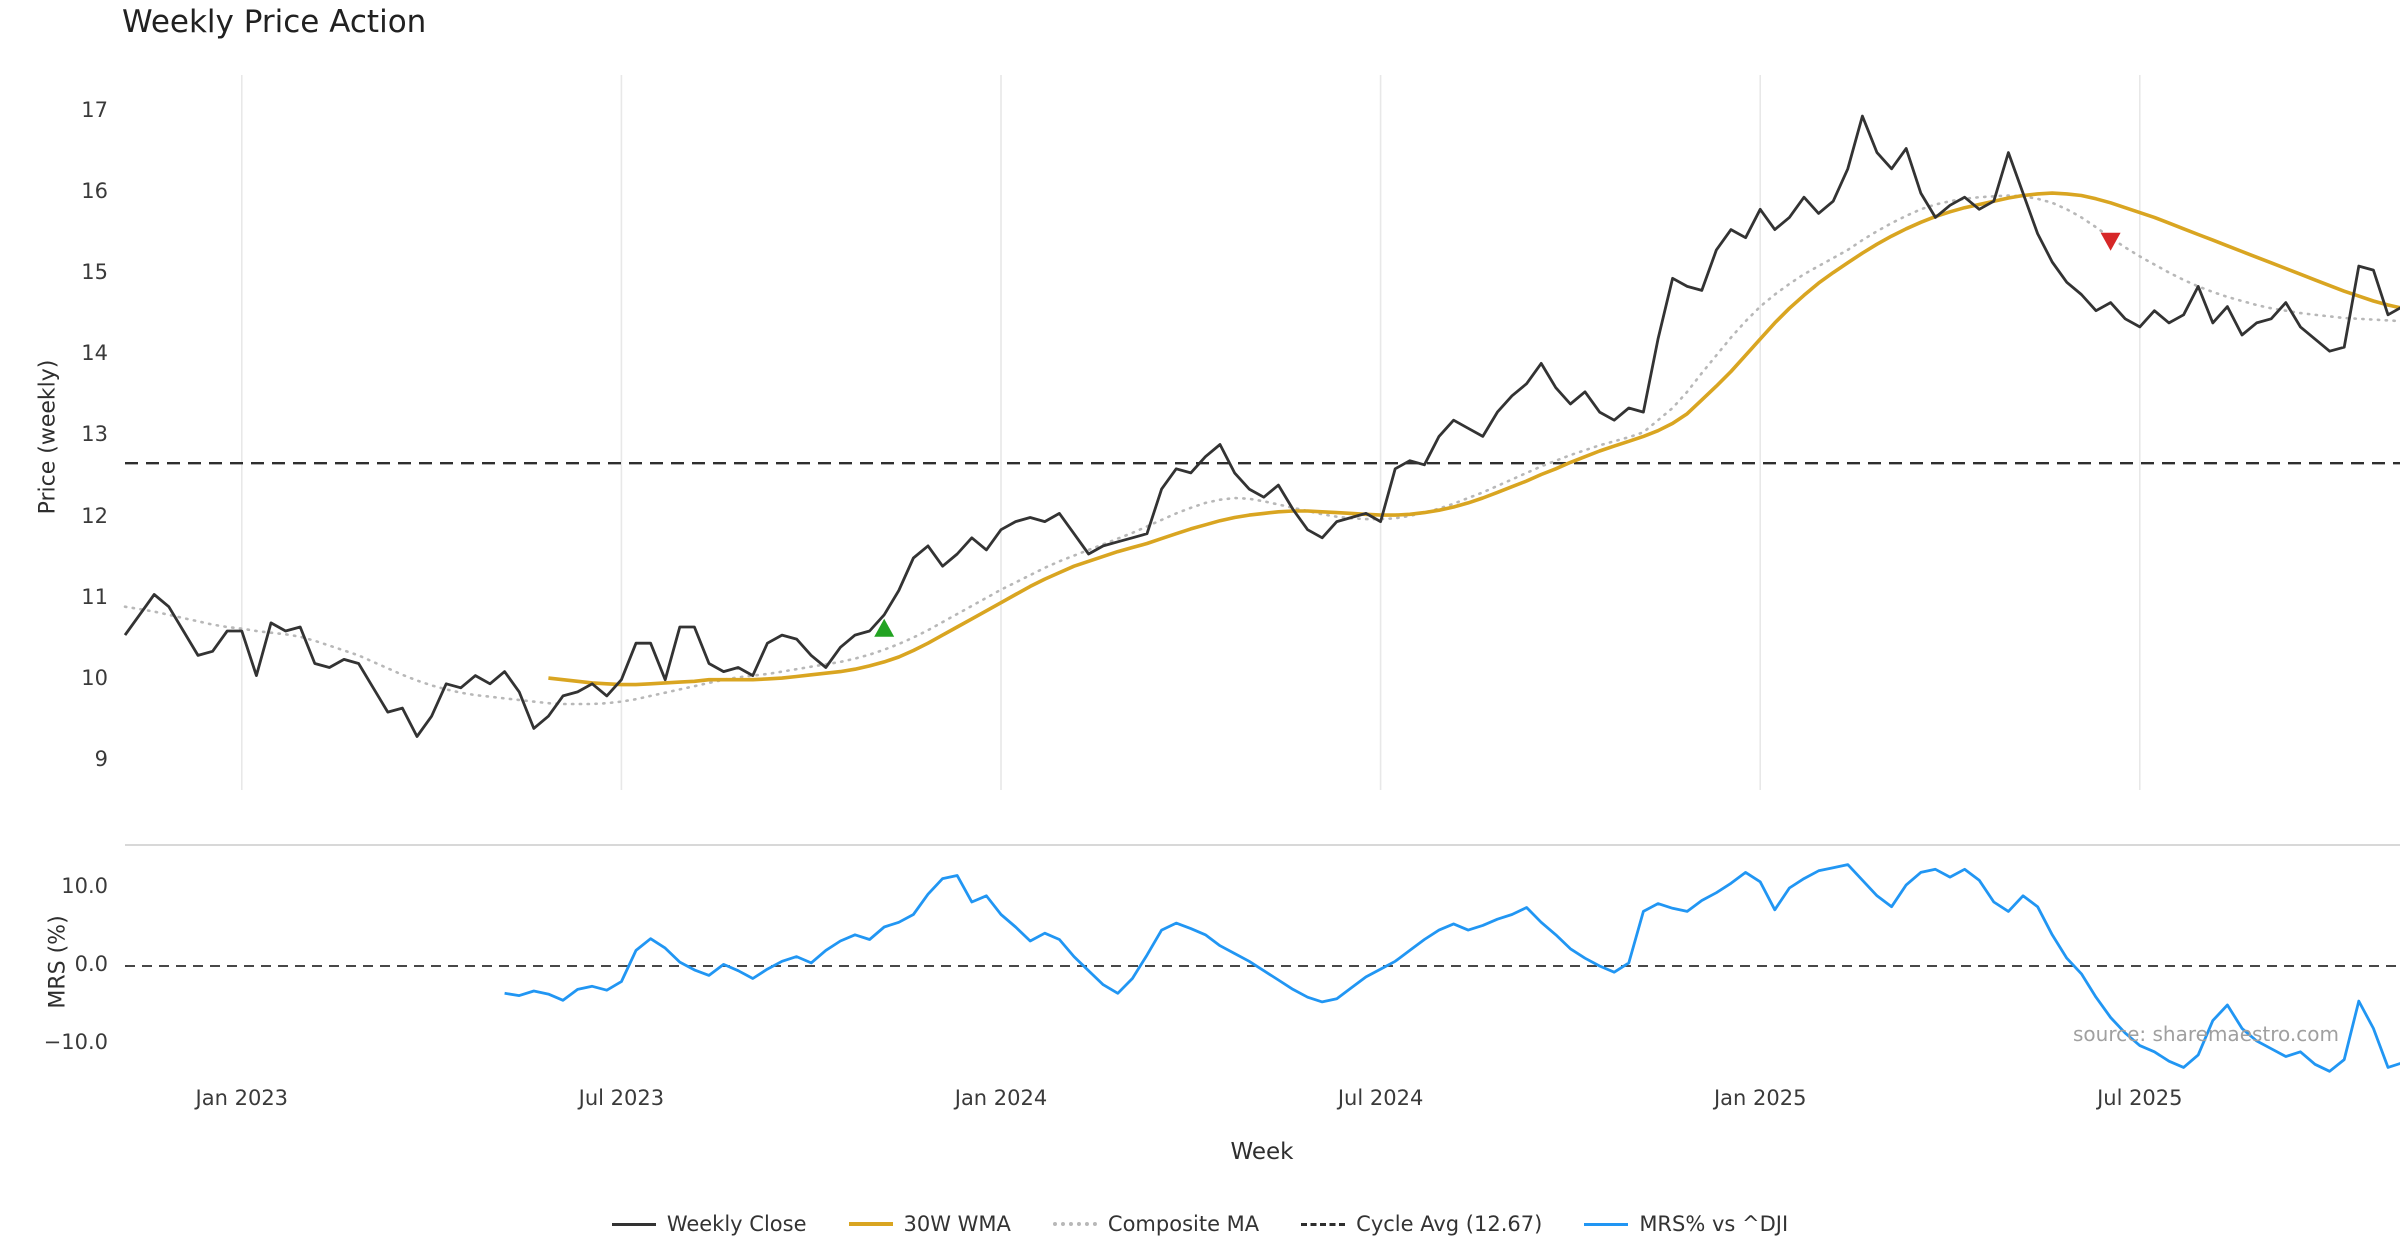 The height and width of the screenshot is (1260, 2400). I want to click on legend-item-weekly-close: Weekly Close, so click(709, 1224).